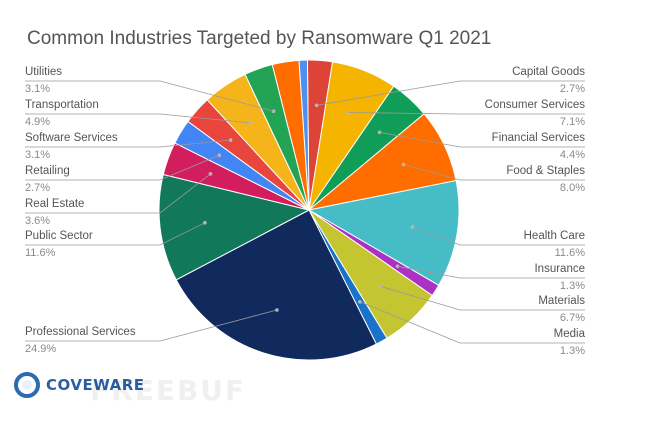 Image resolution: width=648 pixels, height=422 pixels. I want to click on leader-dot-utilities, so click(273, 111).